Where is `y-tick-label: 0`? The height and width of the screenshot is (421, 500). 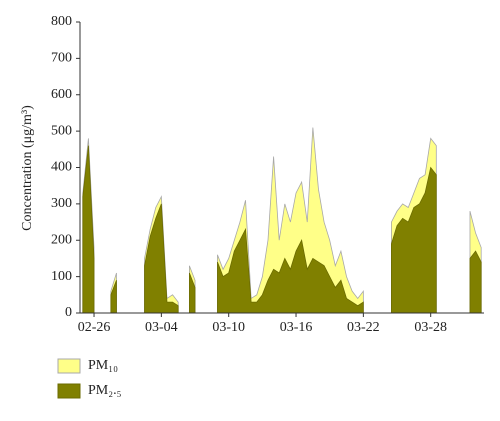
y-tick-label: 0 is located at coordinates (68, 312).